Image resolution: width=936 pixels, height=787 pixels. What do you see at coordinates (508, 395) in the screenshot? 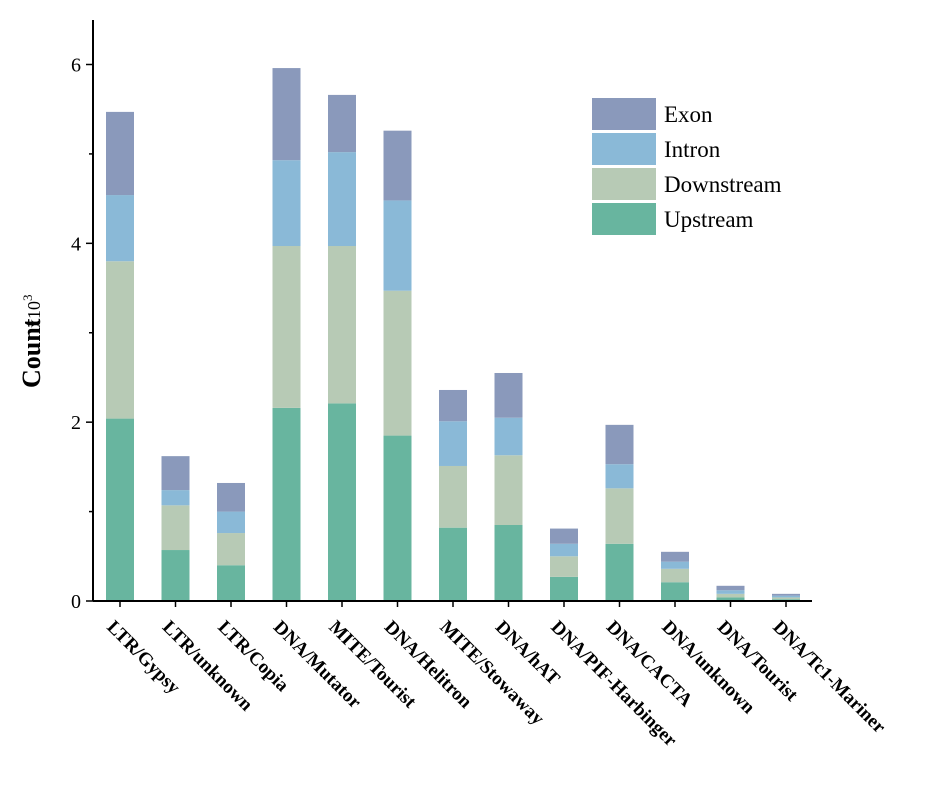
I see `bar-dna-hat-exon` at bounding box center [508, 395].